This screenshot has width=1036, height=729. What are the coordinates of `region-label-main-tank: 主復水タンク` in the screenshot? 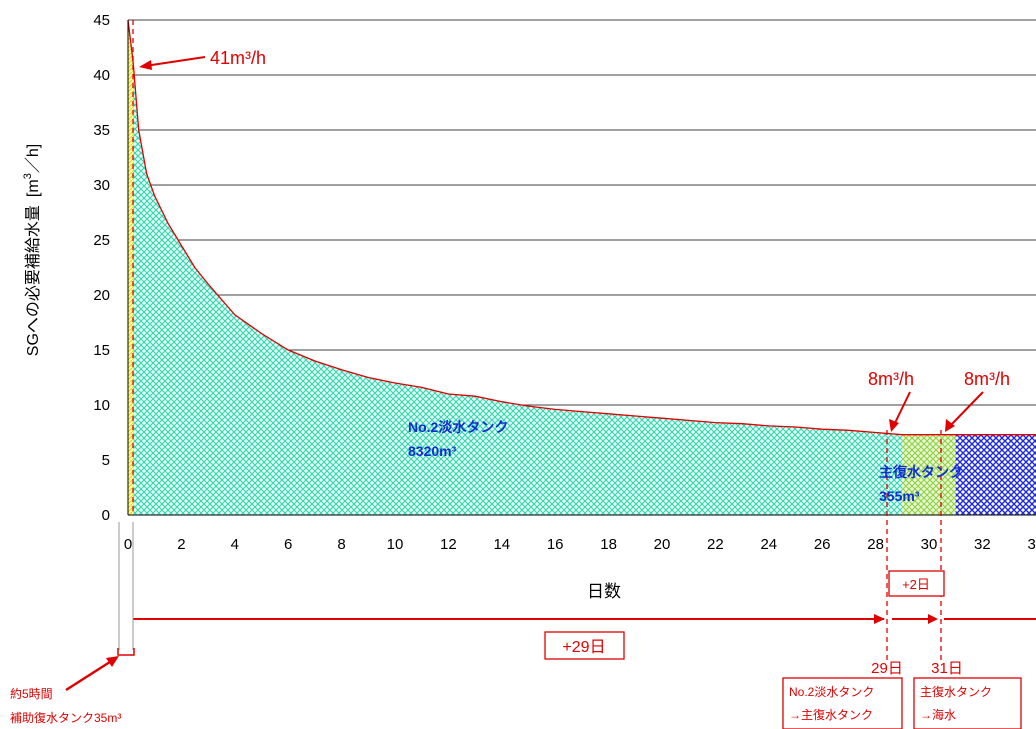 It's located at (921, 472).